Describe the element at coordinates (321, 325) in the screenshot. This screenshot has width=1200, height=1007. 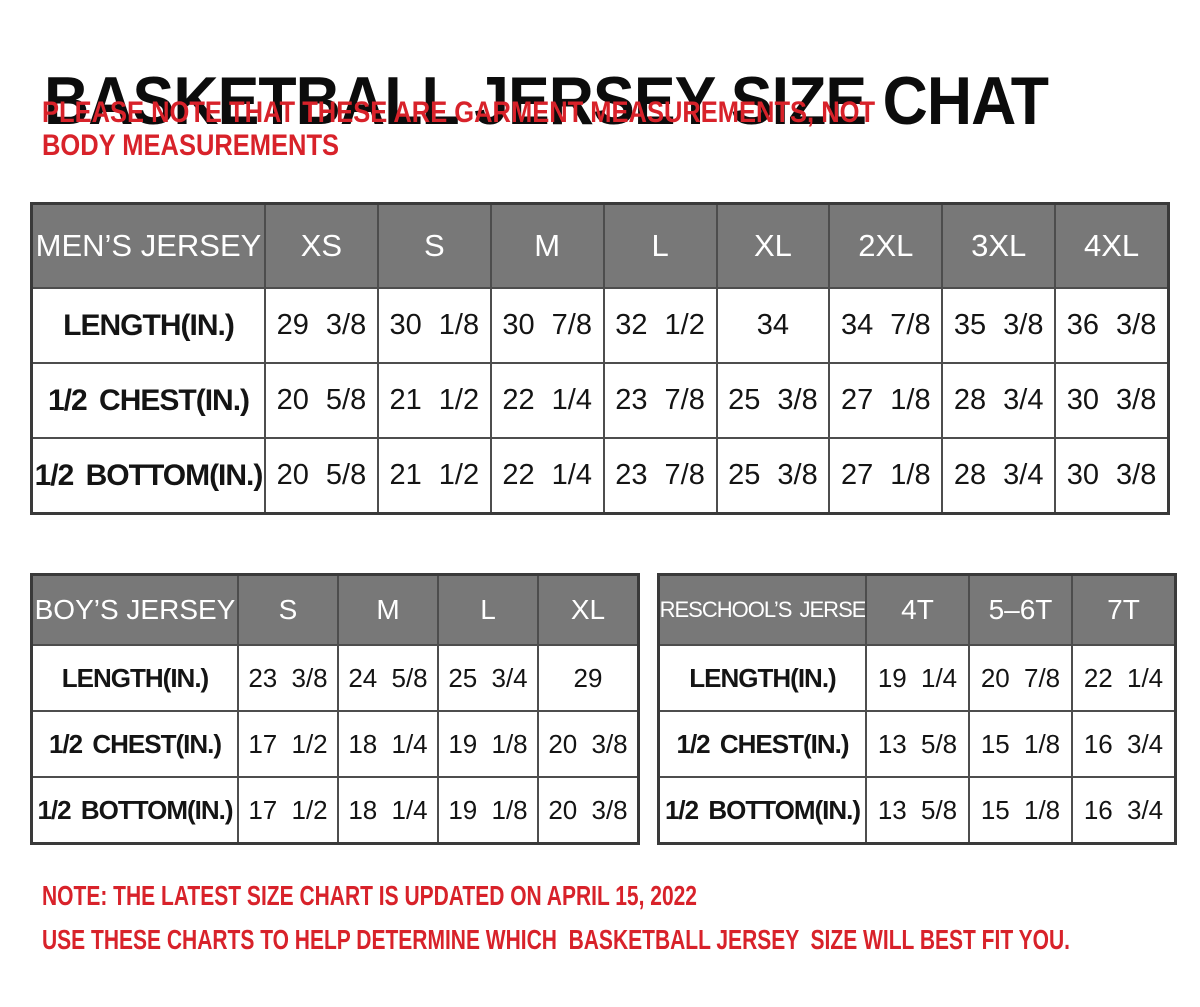
I see `value-cell: 29 3/8` at that location.